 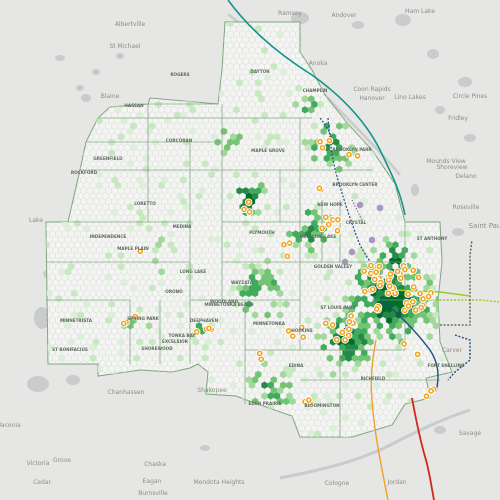 I want to click on density-hexes-special, so click(x=362, y=233).